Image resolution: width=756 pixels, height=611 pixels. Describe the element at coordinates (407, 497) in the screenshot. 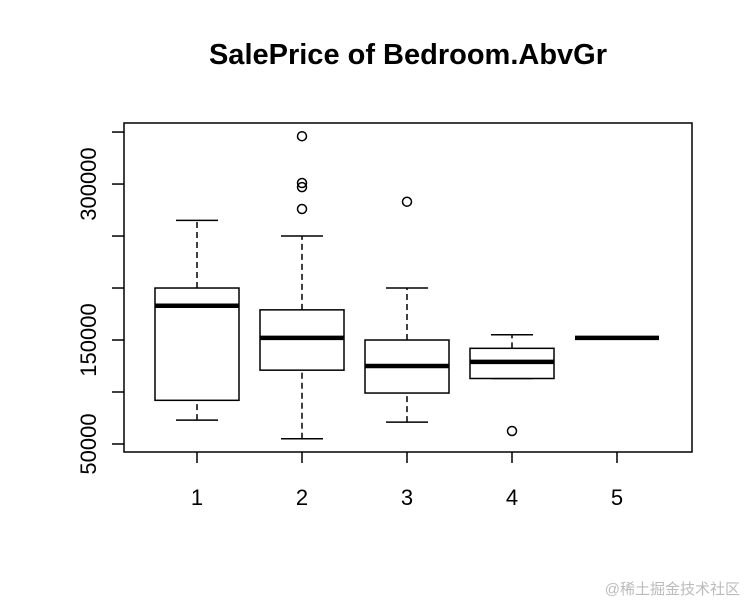

I see `x-tick-label: 3` at that location.